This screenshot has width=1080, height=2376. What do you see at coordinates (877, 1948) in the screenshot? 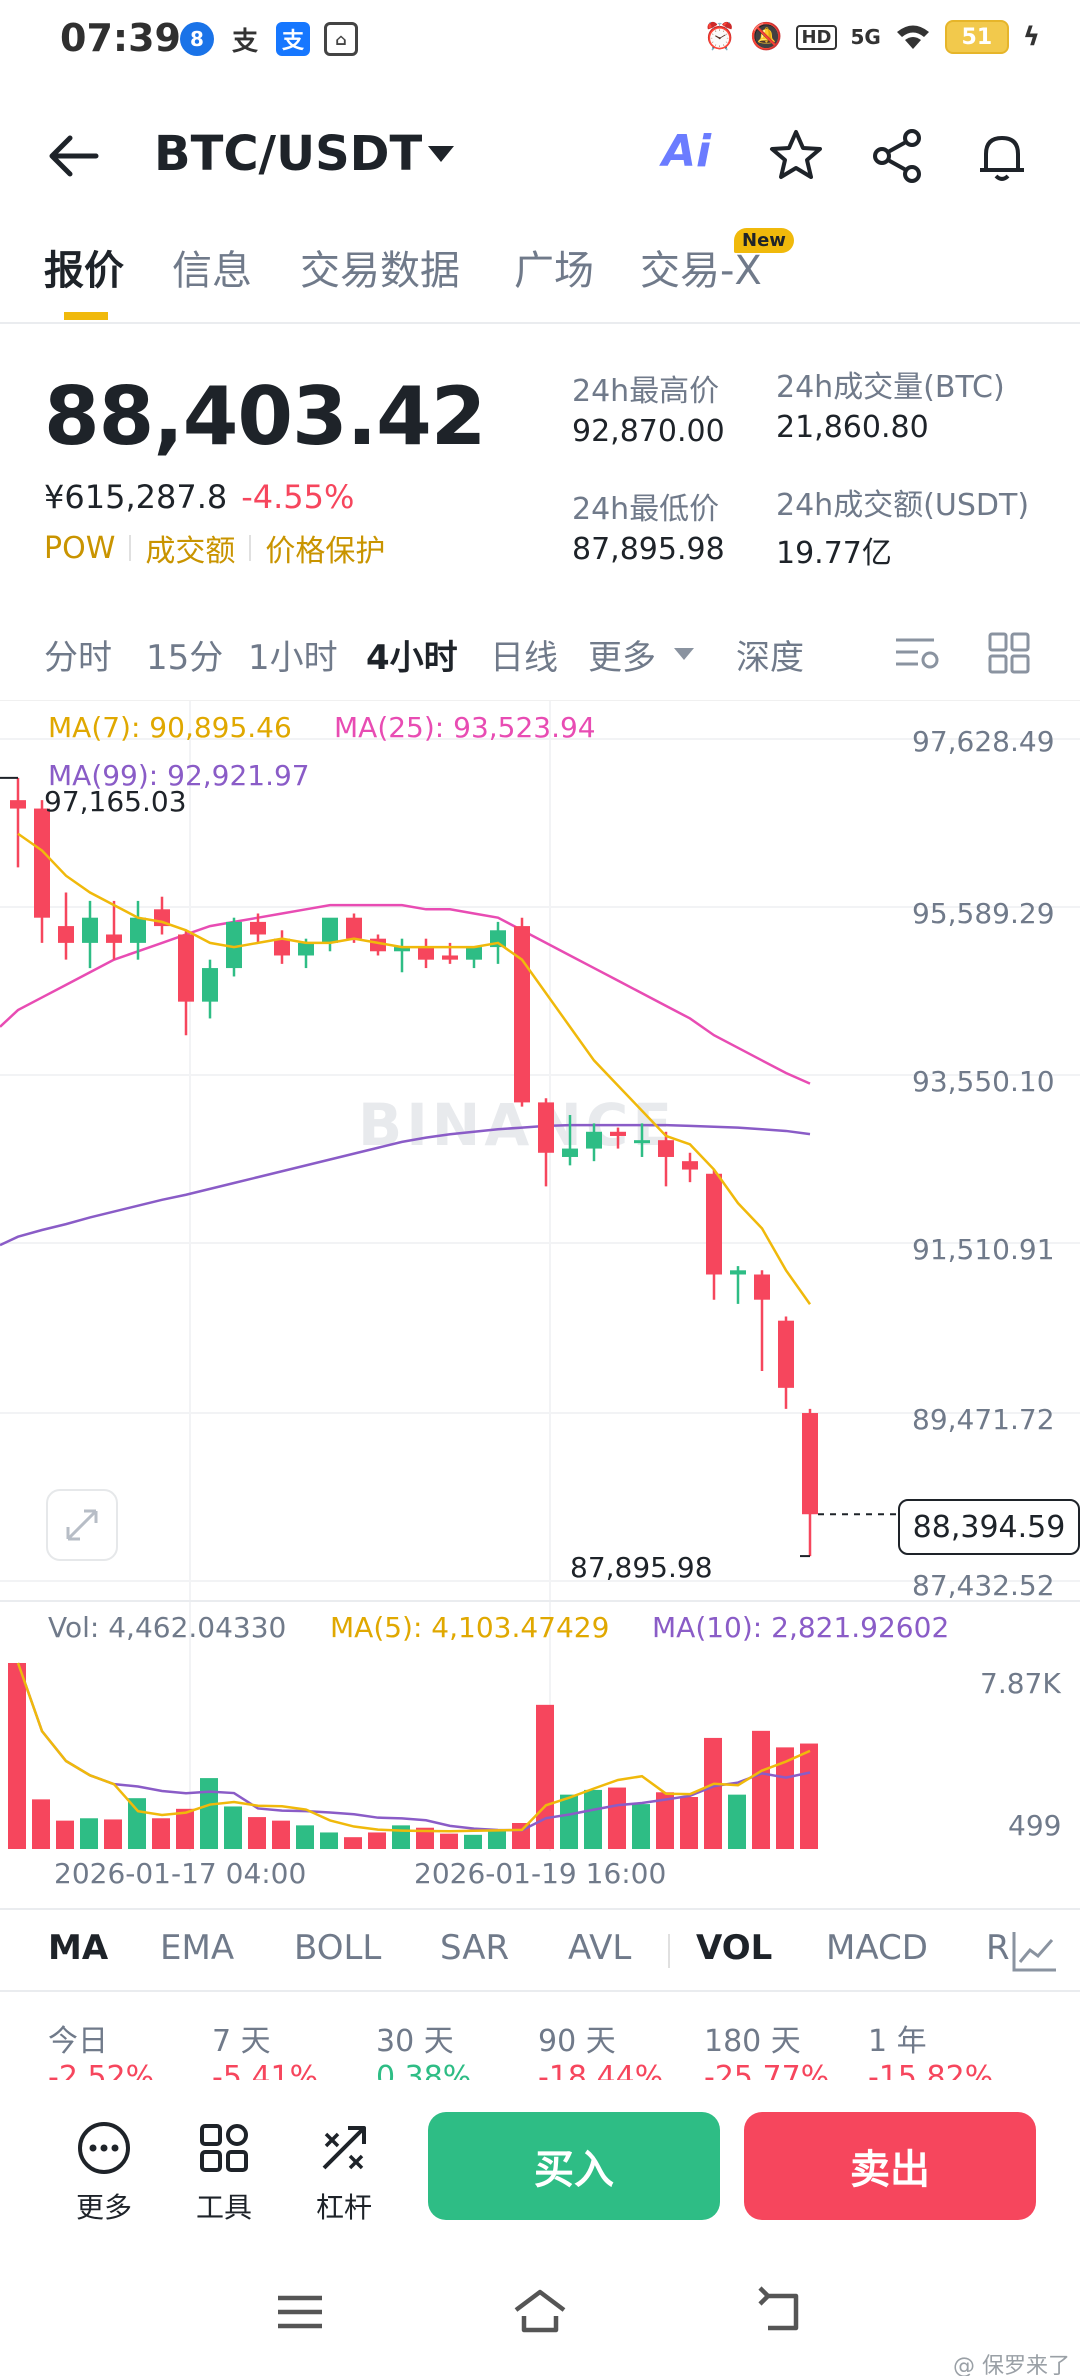
I see `indicator-macd: MACD` at bounding box center [877, 1948].